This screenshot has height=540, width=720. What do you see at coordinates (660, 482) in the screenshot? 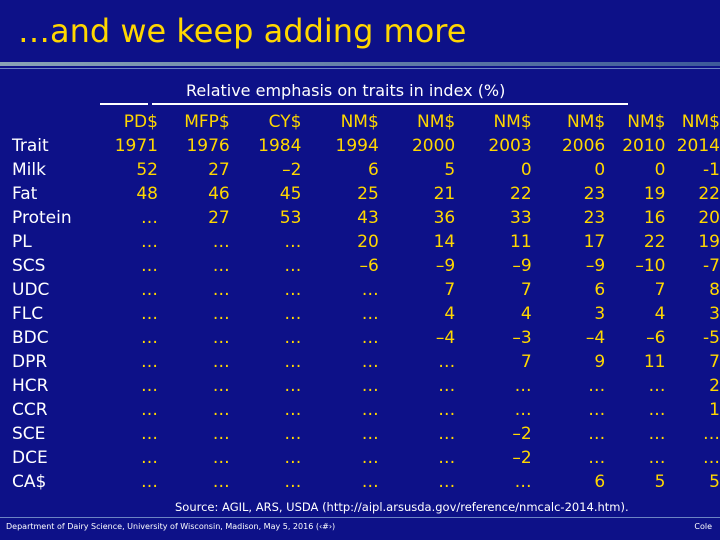
I see `trait-value-cell: 5` at bounding box center [660, 482].